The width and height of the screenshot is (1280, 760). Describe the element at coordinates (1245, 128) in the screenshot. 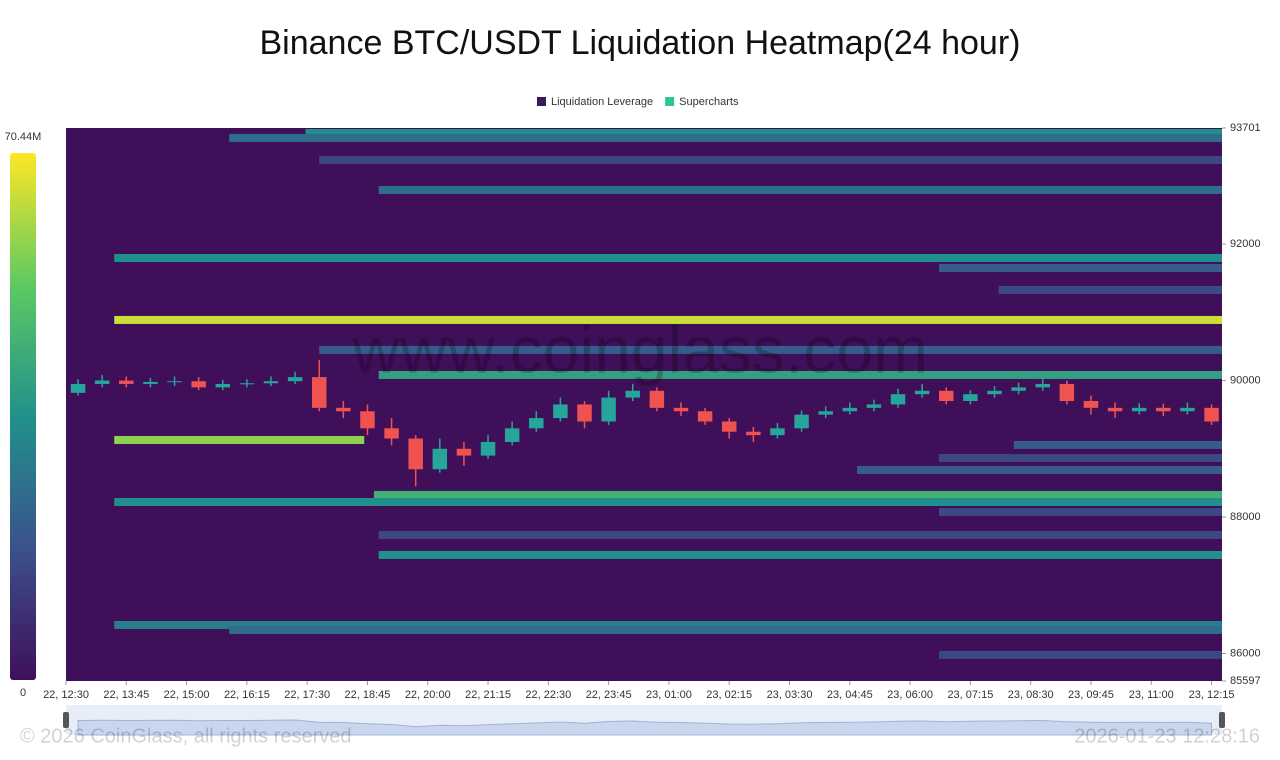

I see `y-tick-label: 93701` at that location.